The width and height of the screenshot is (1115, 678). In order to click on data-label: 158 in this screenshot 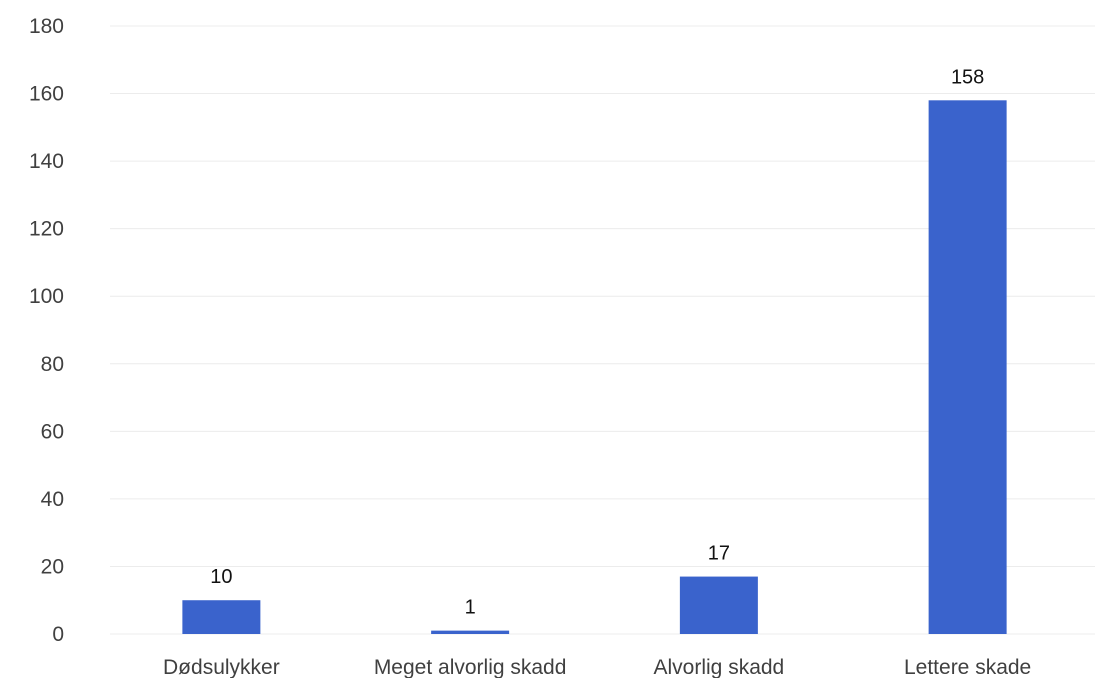, I will do `click(967, 77)`.